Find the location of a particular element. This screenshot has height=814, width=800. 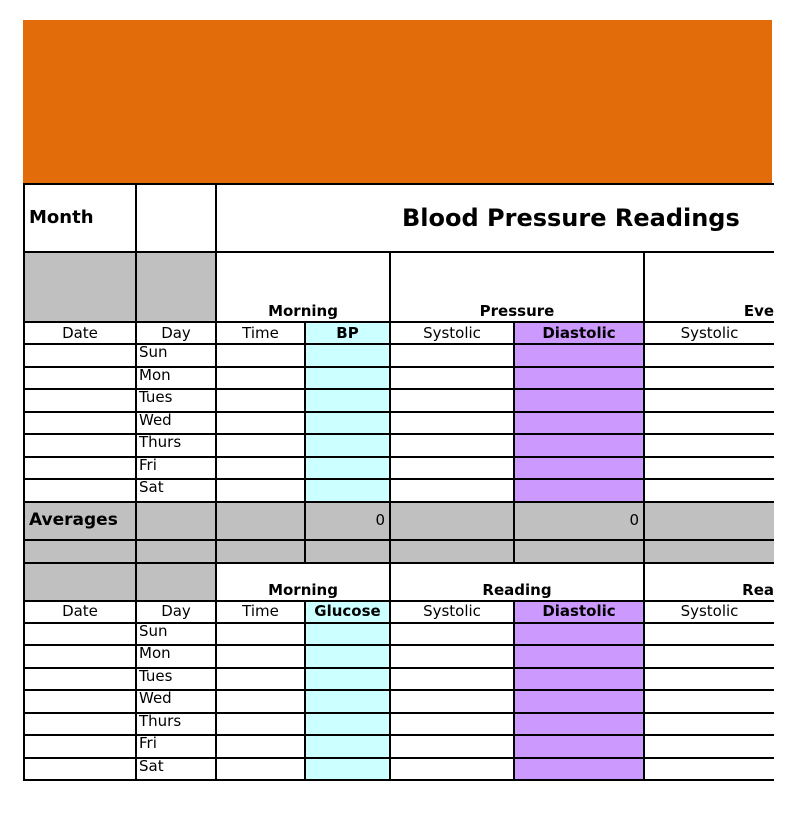

column-header: Diastolic is located at coordinates (579, 333).